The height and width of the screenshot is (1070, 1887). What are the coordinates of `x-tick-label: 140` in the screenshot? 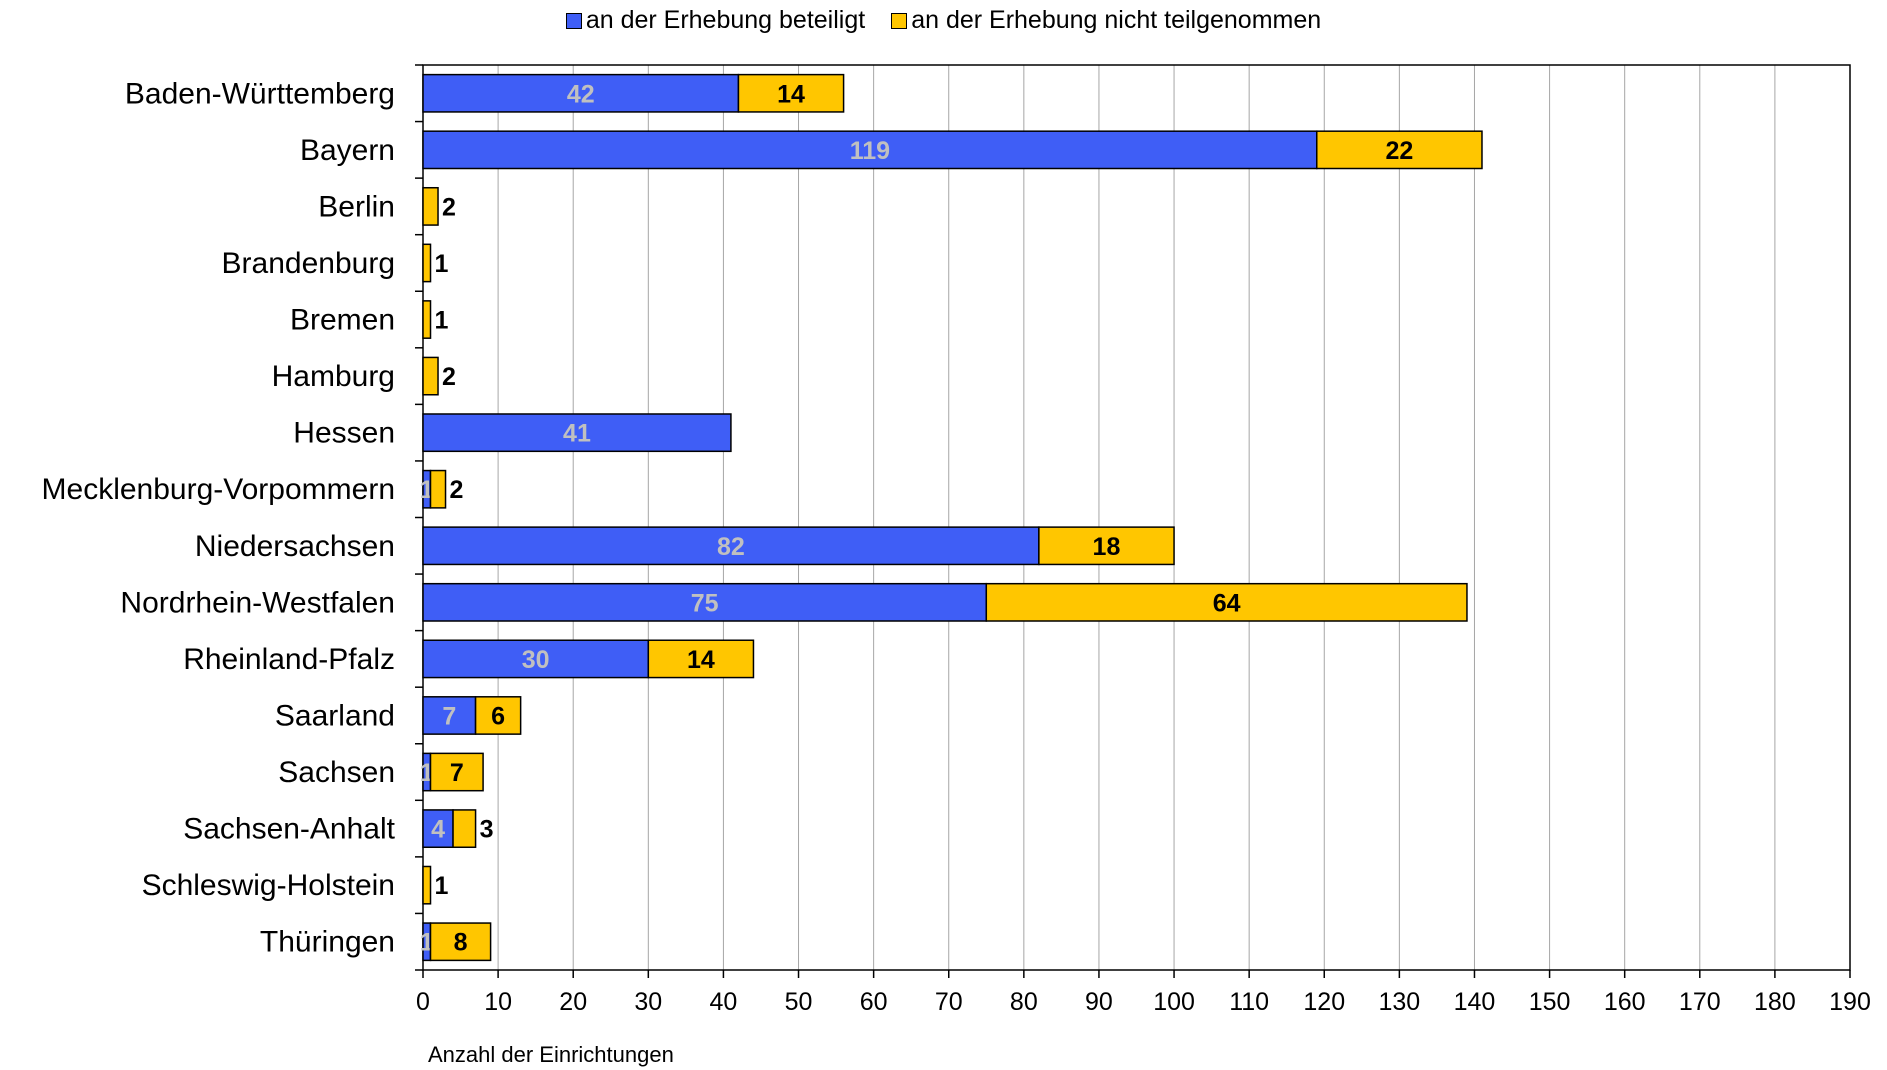 It's located at (1475, 1002).